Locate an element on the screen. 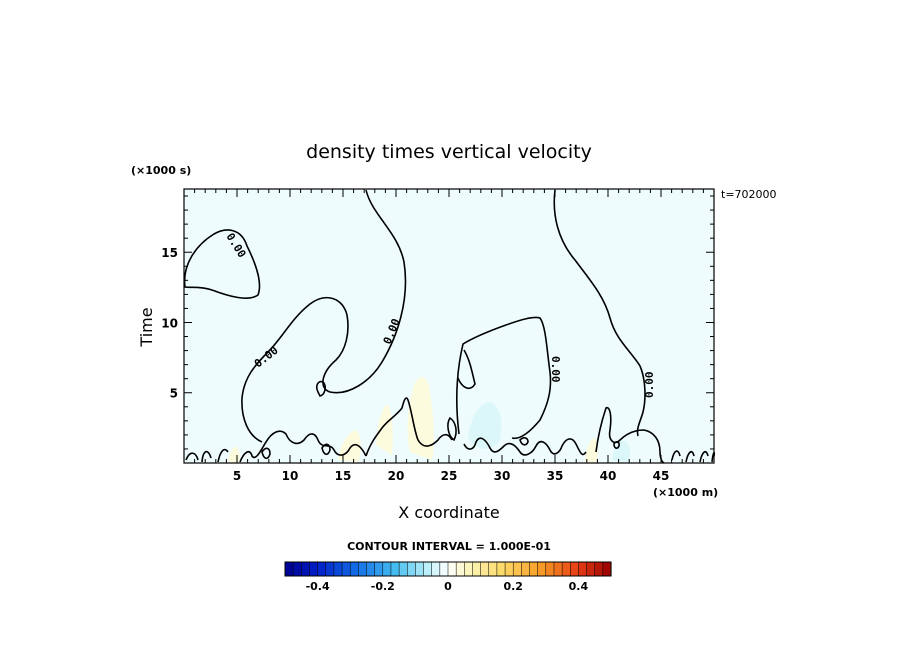 The image size is (904, 654). x-tick-label: 25 is located at coordinates (449, 476).